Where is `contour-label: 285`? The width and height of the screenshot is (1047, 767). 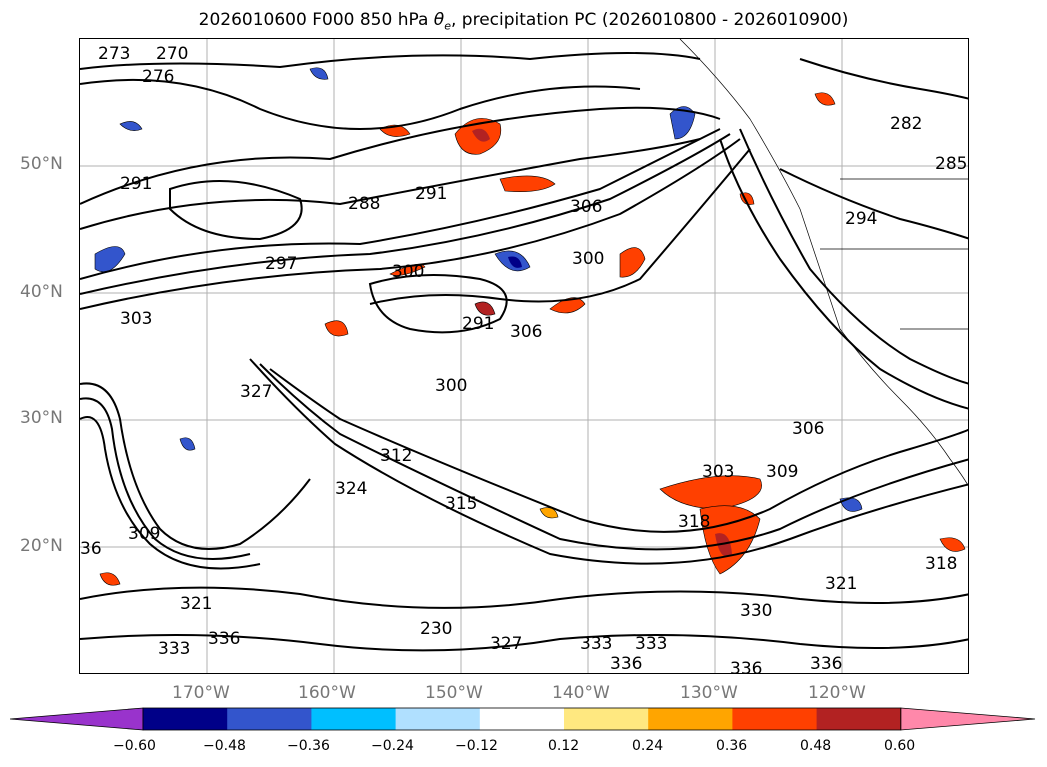 contour-label: 285 is located at coordinates (951, 164).